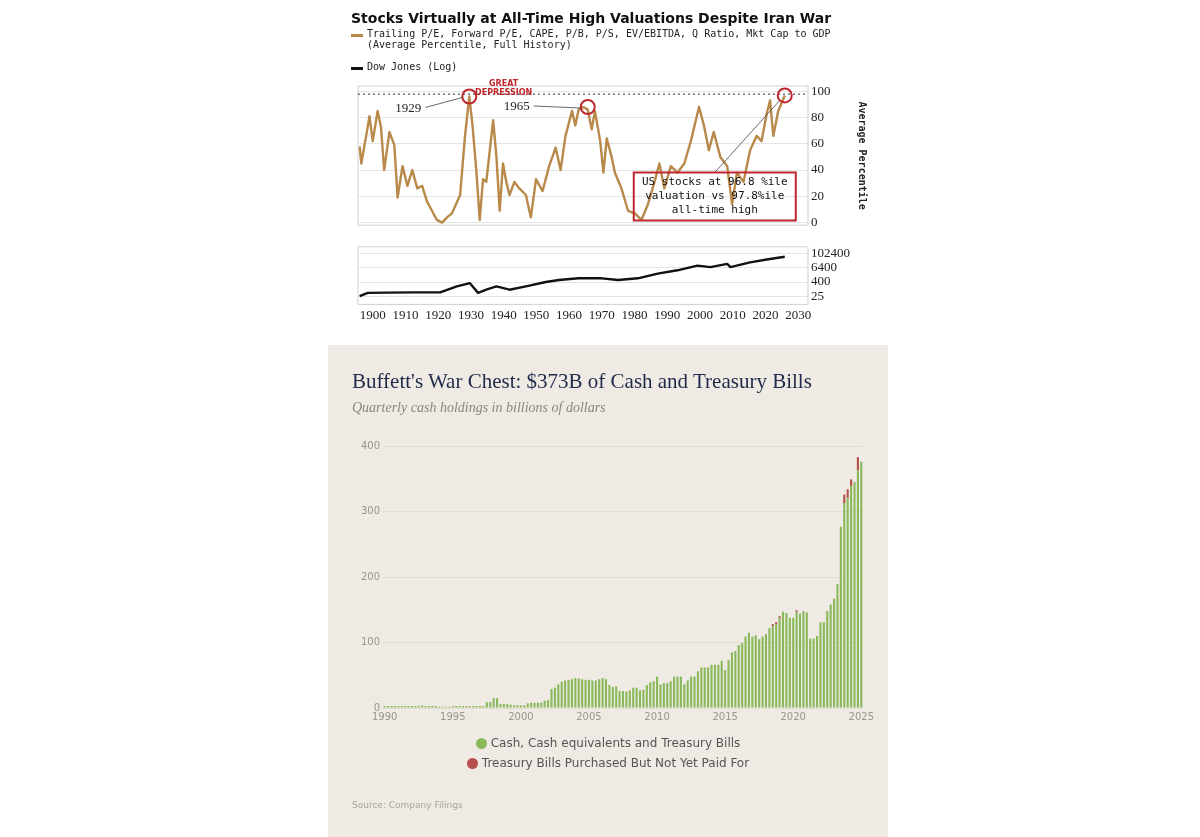  Describe the element at coordinates (504, 87) in the screenshot. I see `annotation: GREAT DEPRESSION` at that location.